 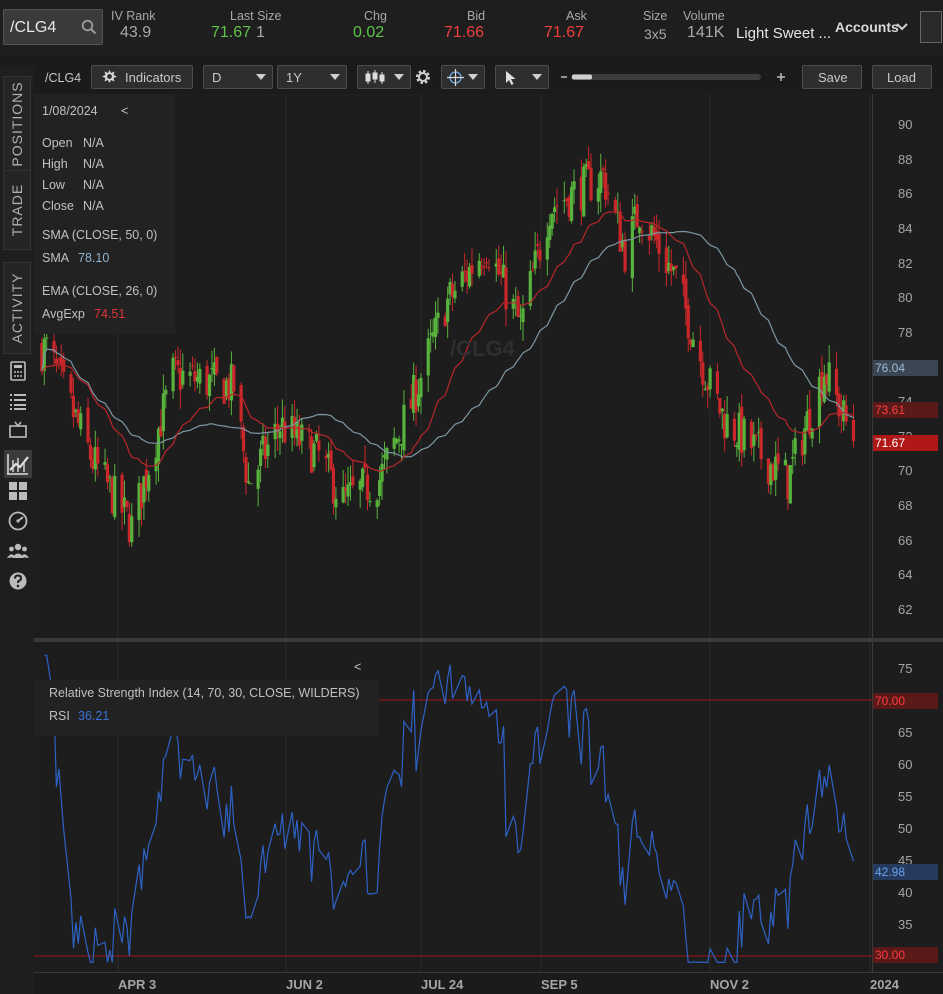 What do you see at coordinates (18, 581) in the screenshot?
I see `help-icon` at bounding box center [18, 581].